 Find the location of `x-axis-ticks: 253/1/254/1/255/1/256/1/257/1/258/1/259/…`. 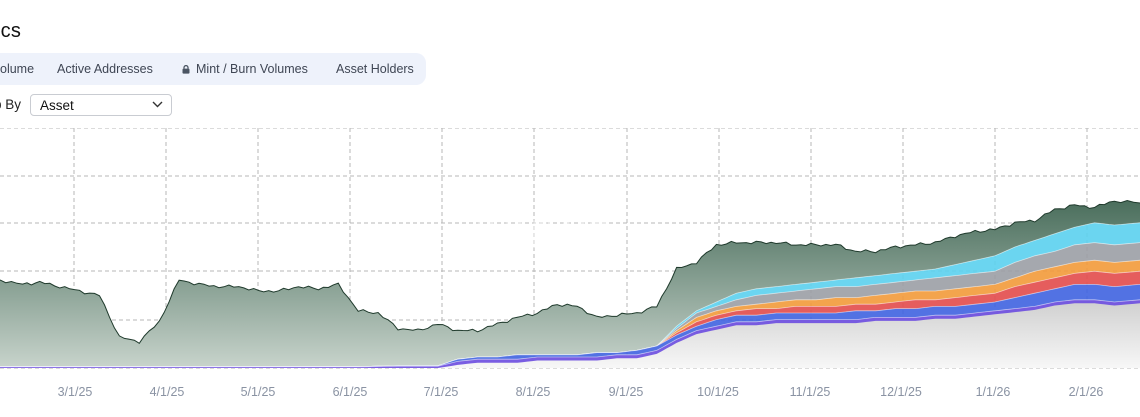

x-axis-ticks: 253/1/254/1/255/1/256/1/257/1/258/1/259/… is located at coordinates (581, 392).